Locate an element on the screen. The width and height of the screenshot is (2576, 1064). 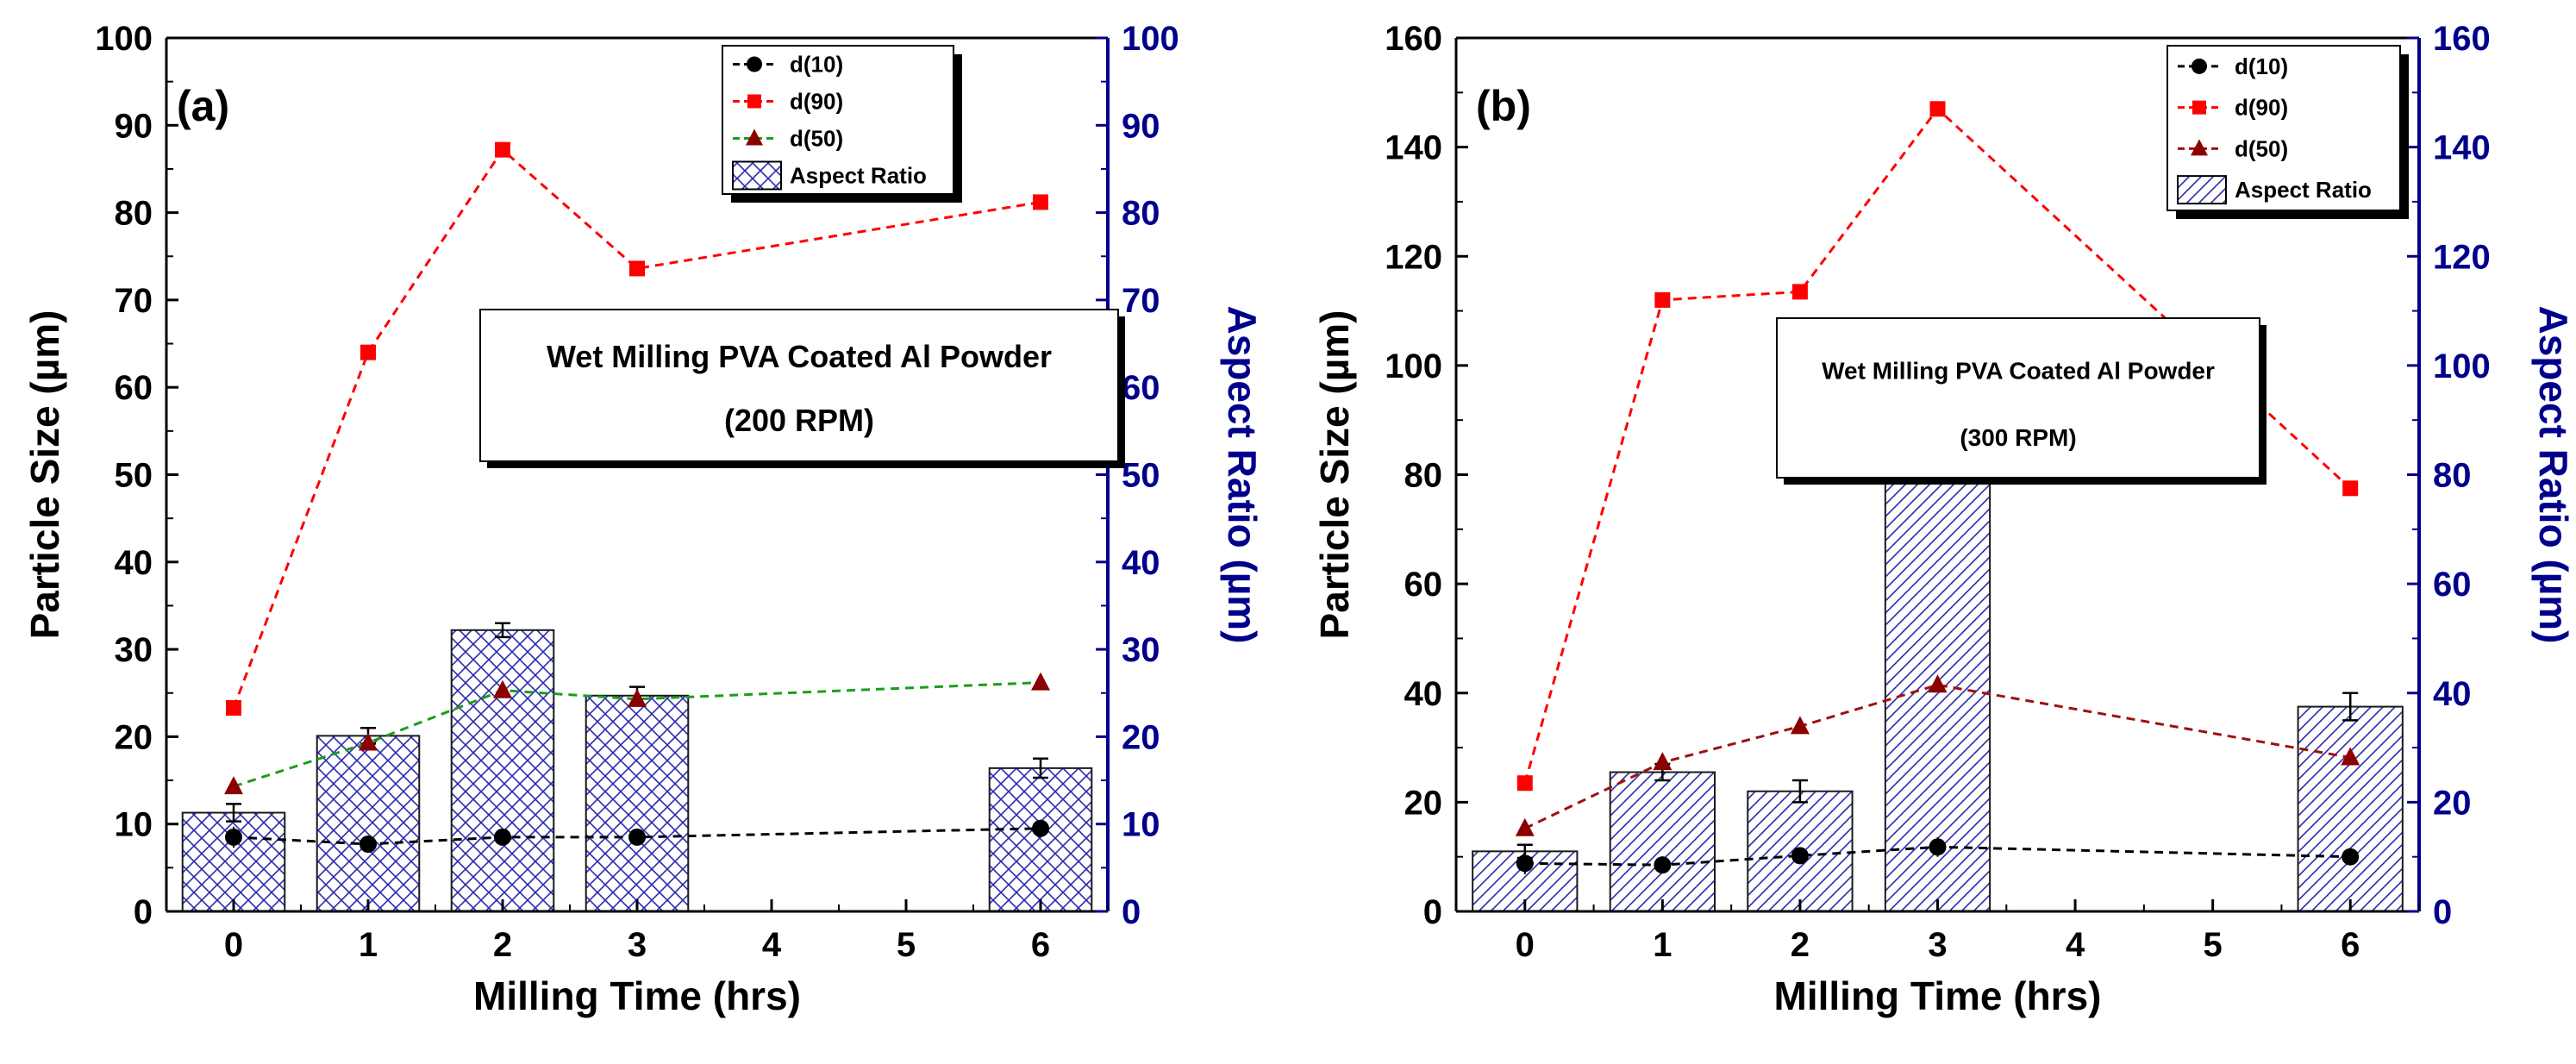
y-tick-label: 30 is located at coordinates (134, 650).